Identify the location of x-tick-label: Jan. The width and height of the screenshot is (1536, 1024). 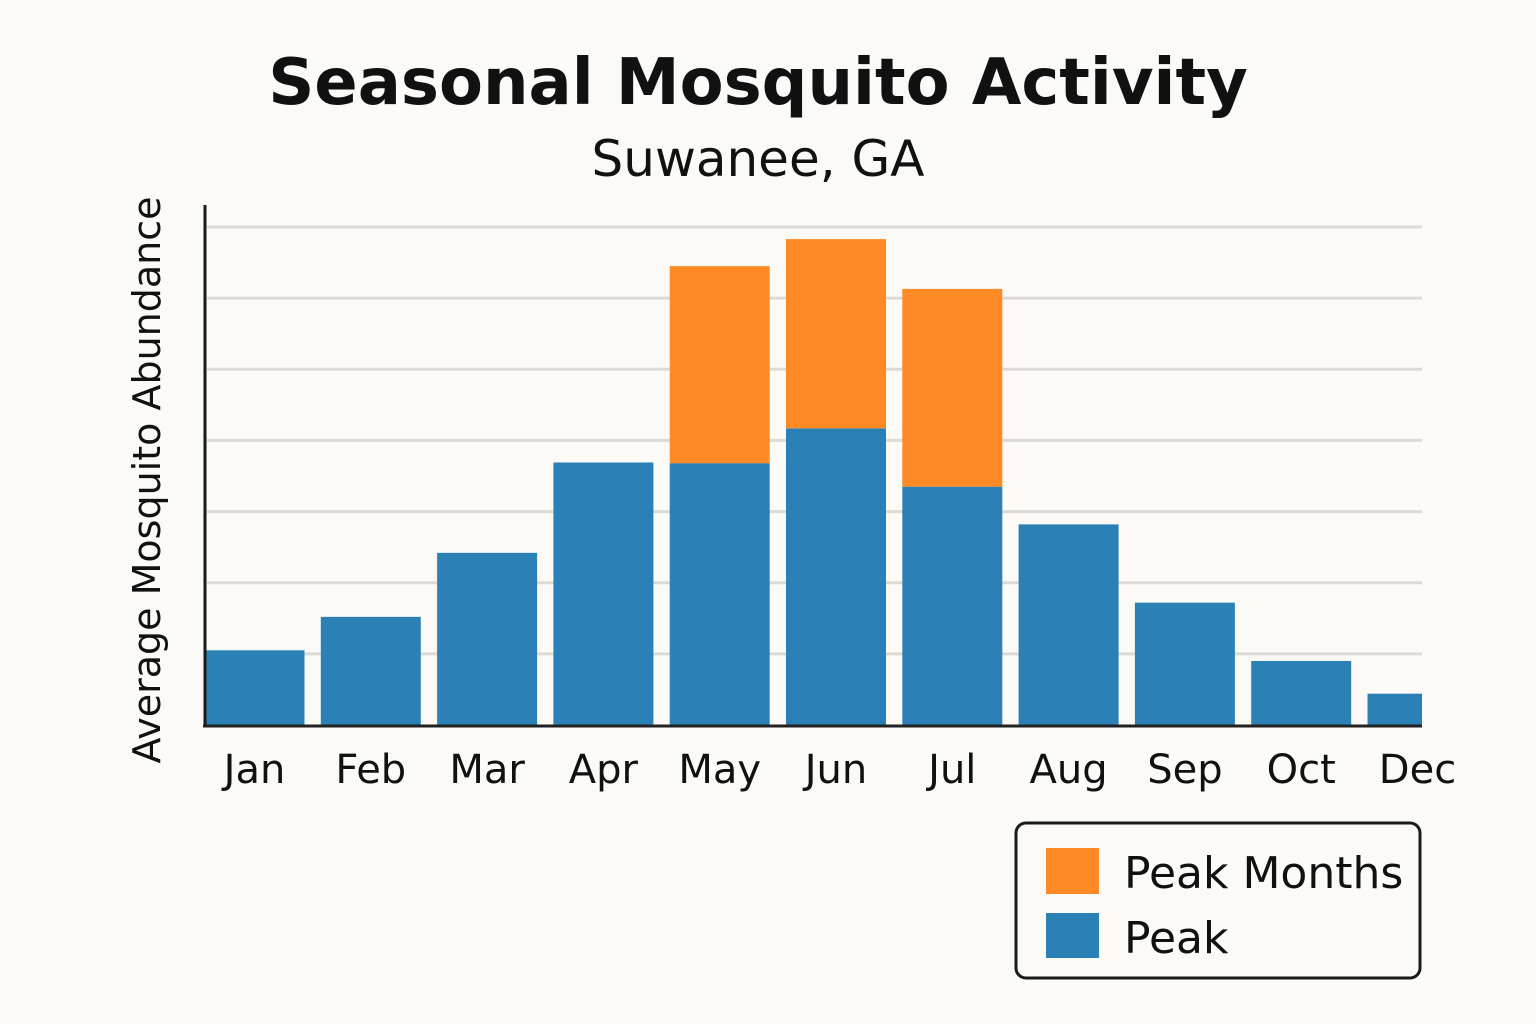
(253, 770).